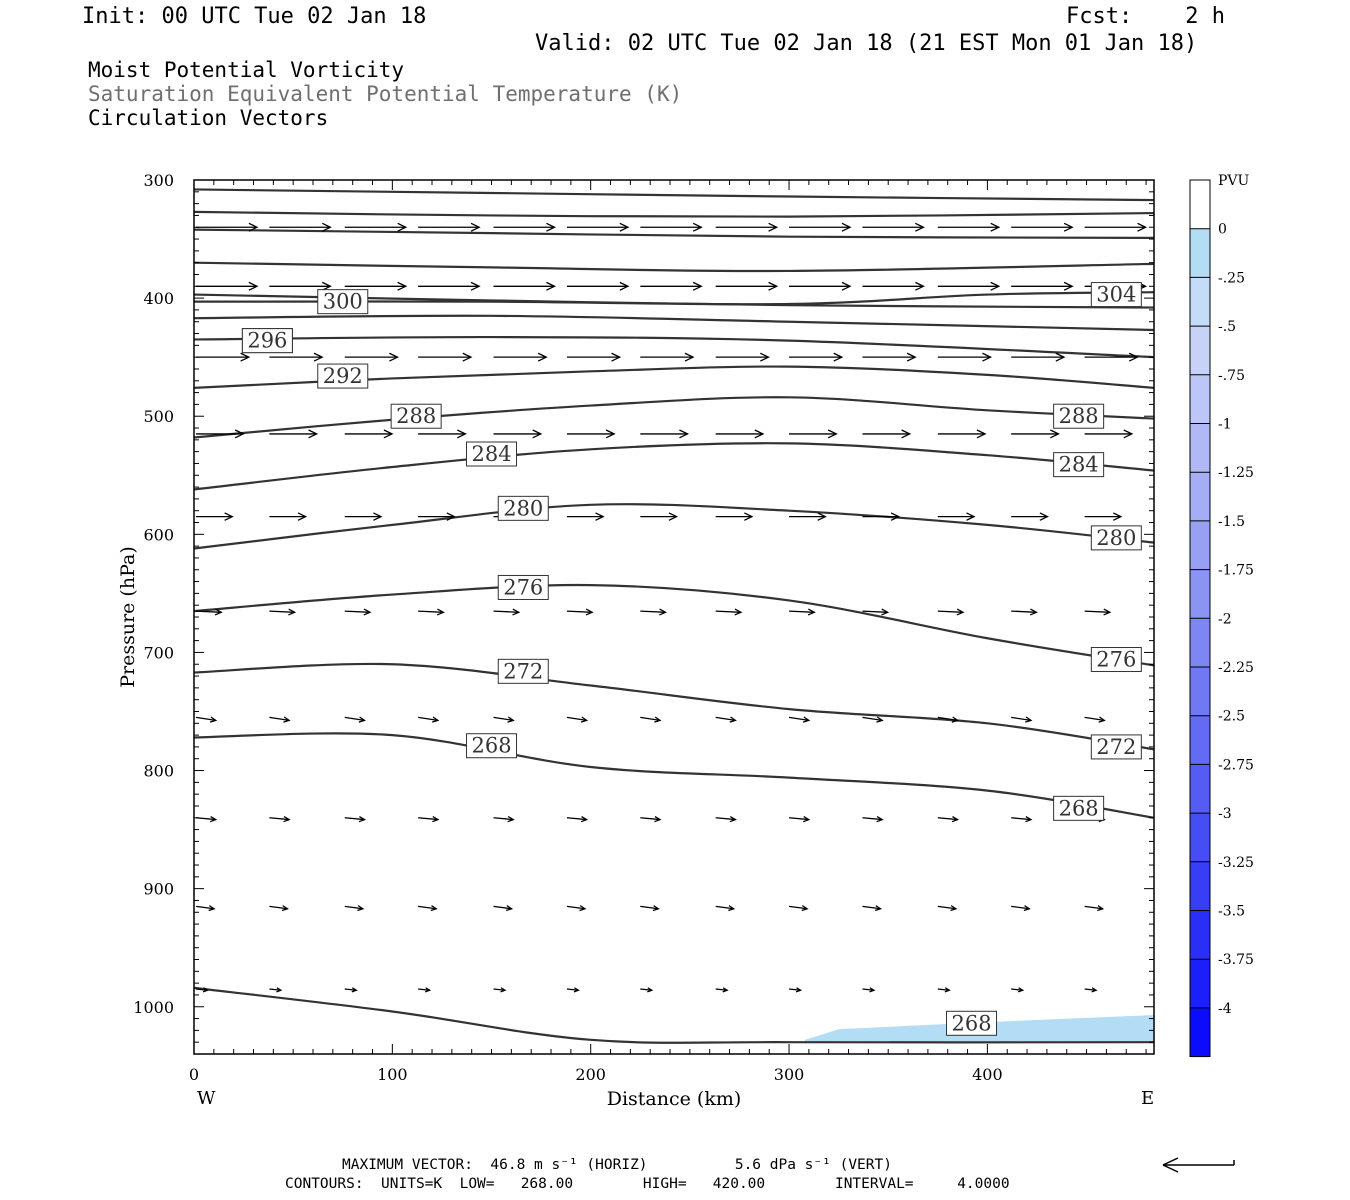 The image size is (1350, 1200). What do you see at coordinates (523, 671) in the screenshot?
I see `contour-label: 272` at bounding box center [523, 671].